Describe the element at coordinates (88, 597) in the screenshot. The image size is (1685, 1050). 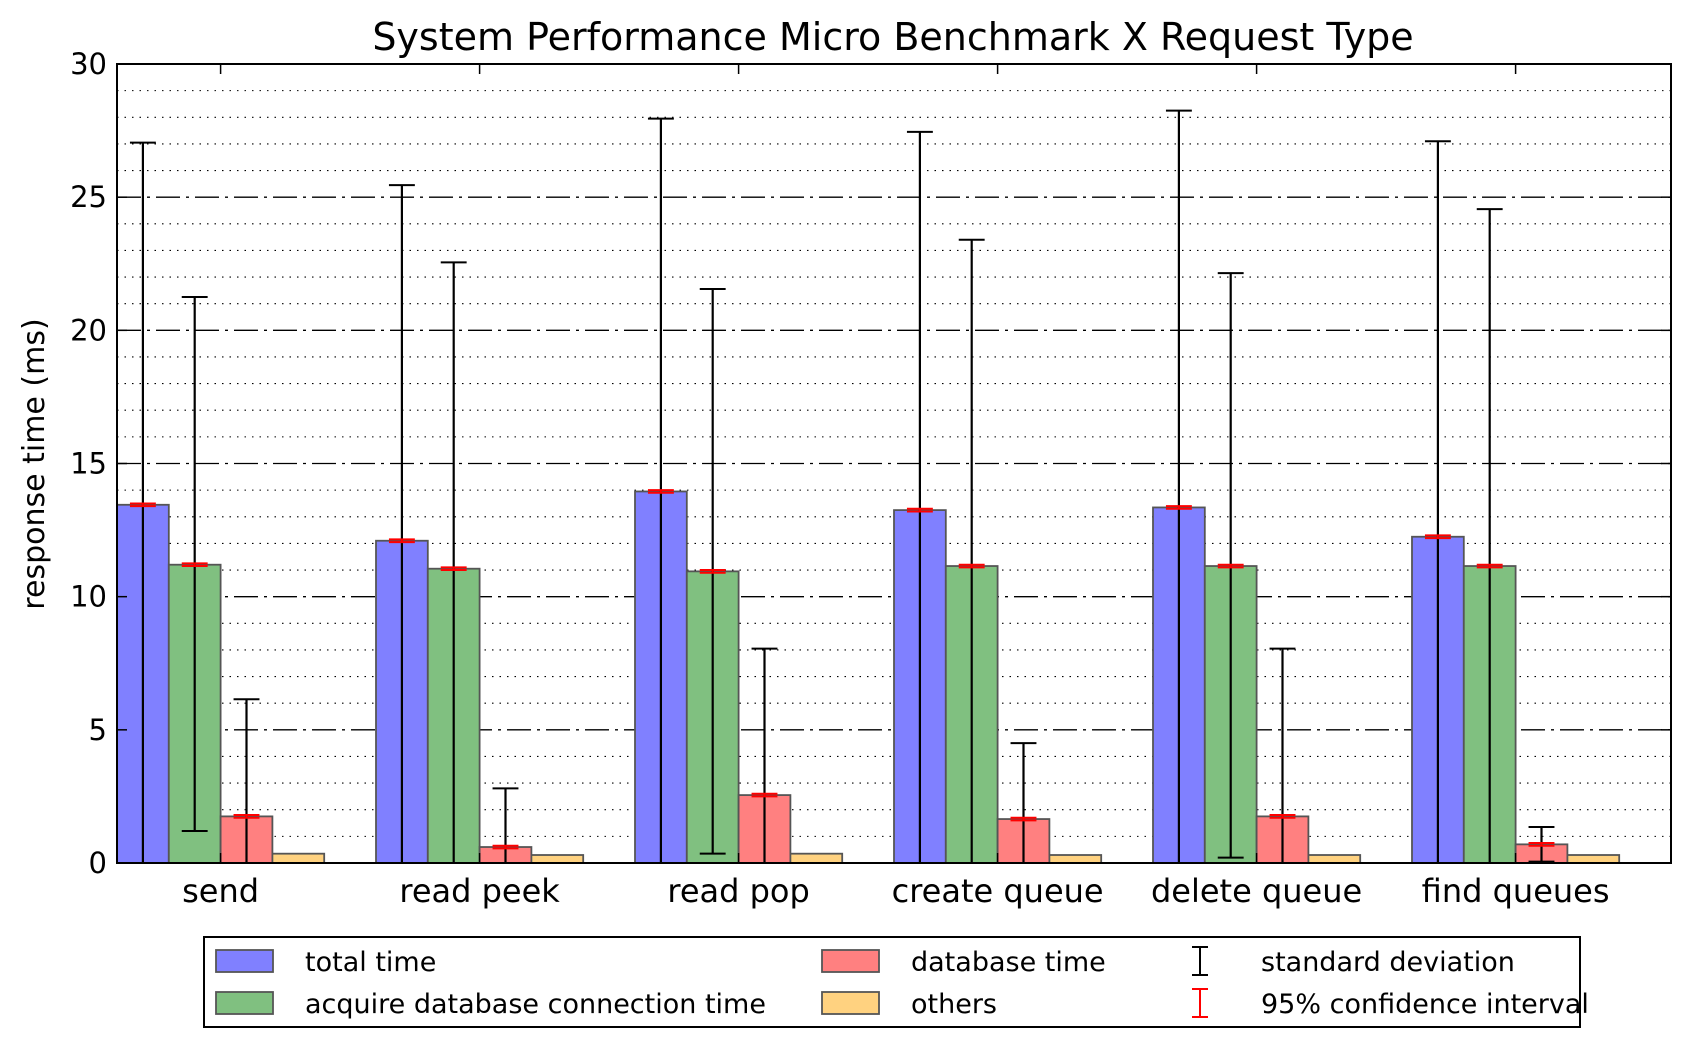
I see `y-tick-label: 10` at that location.